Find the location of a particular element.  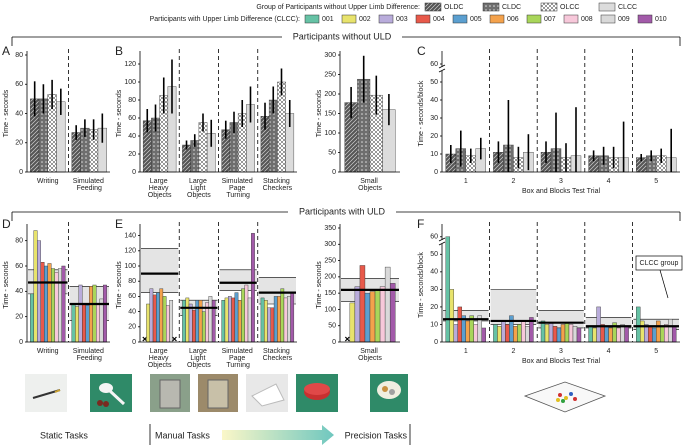

x-tick-label: Stacking Checkers is located at coordinates (278, 185).